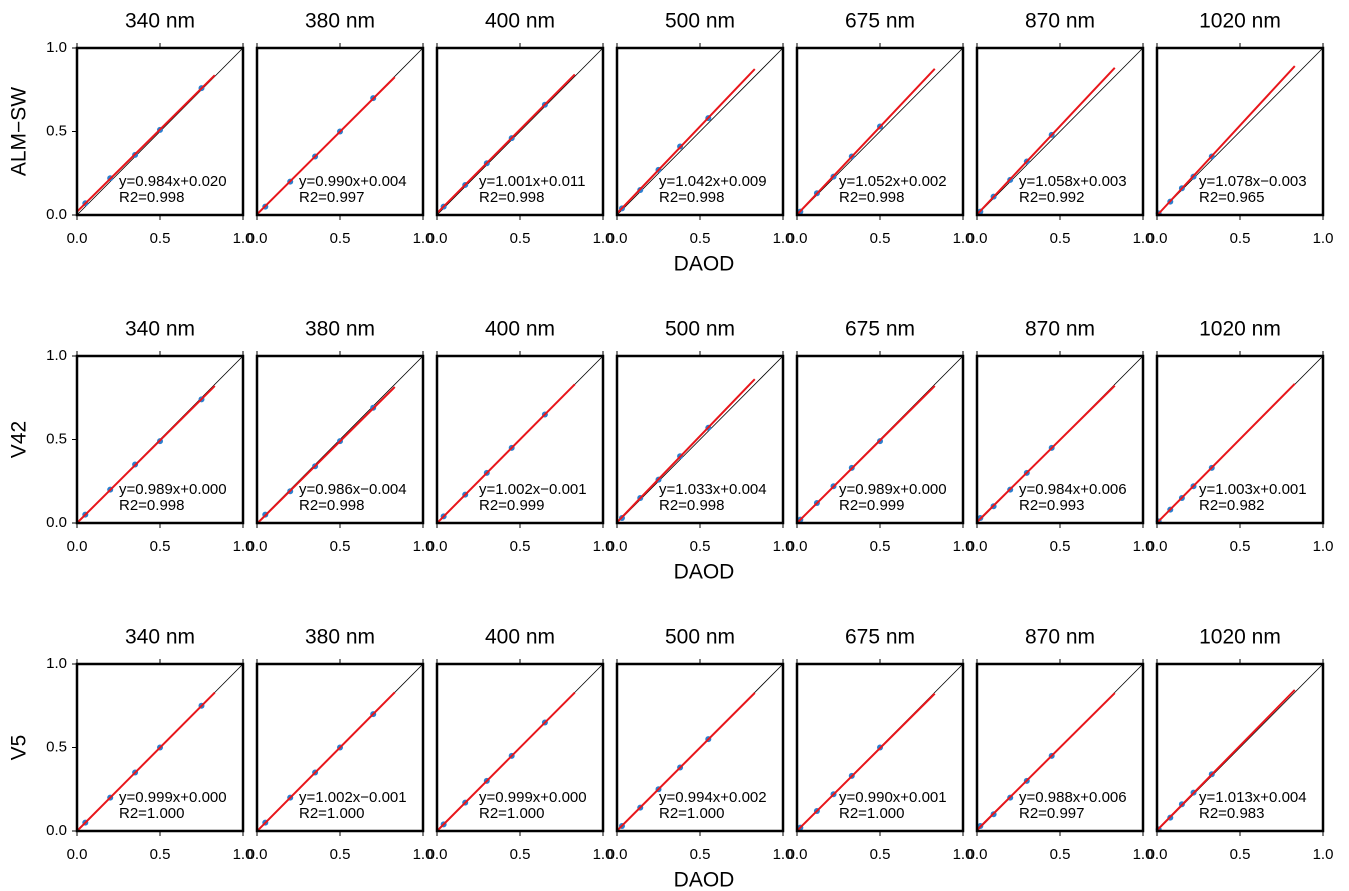  What do you see at coordinates (1253, 181) in the screenshot?
I see `fit-equation: y=1.078x−0.003` at bounding box center [1253, 181].